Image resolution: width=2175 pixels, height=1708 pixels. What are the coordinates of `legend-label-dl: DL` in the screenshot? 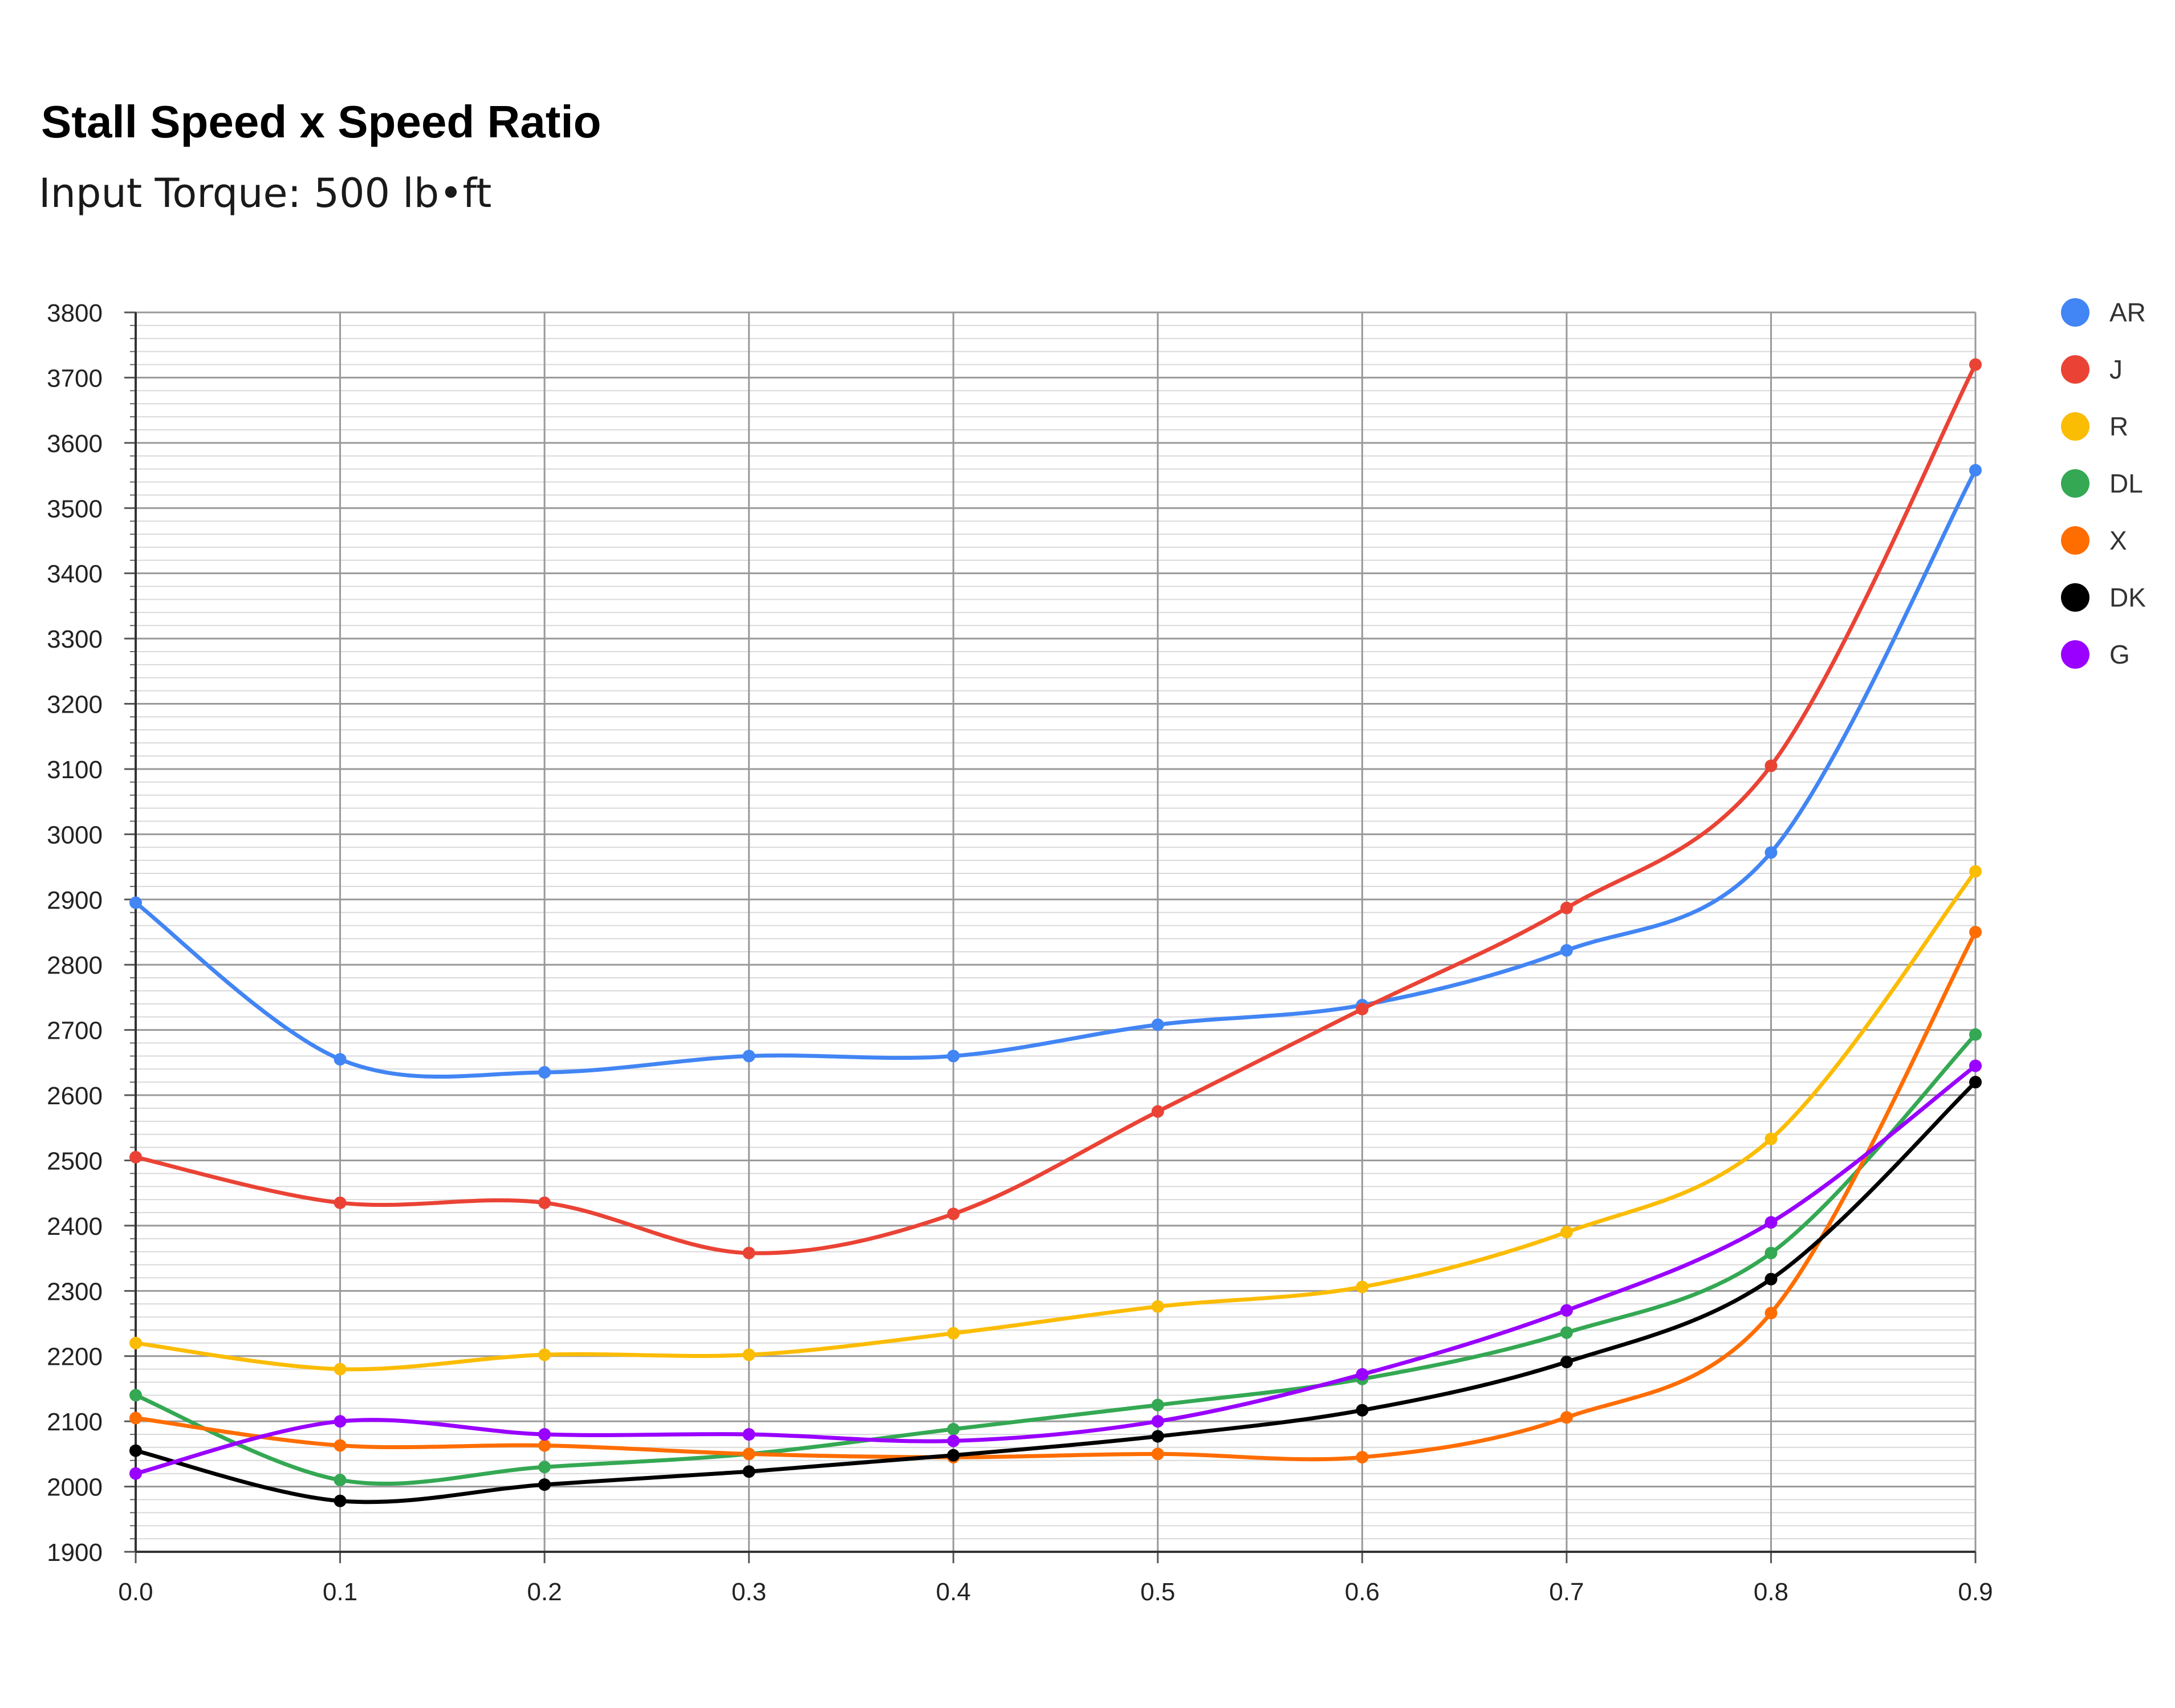 It's located at (2126, 483).